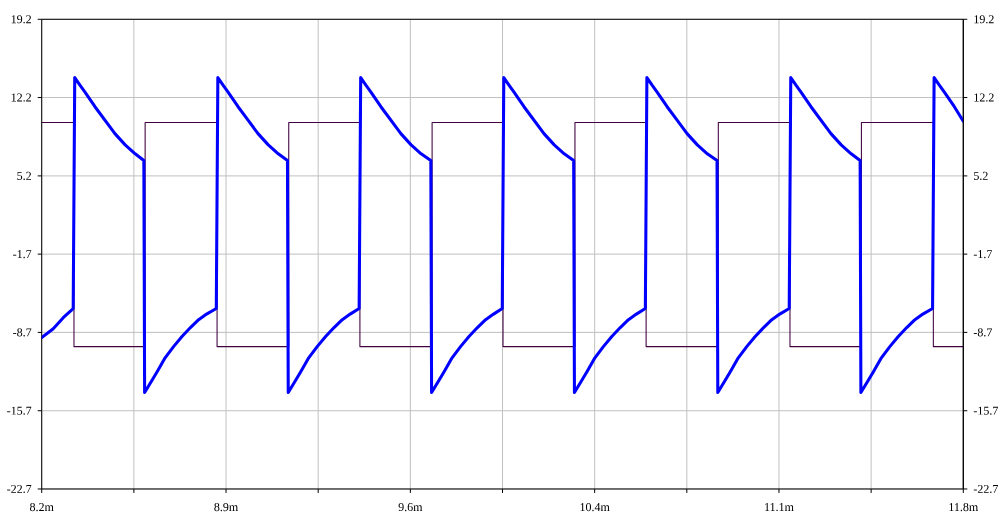 This screenshot has width=1004, height=521. Describe the element at coordinates (984, 97) in the screenshot. I see `y2-tick-label: 12.2` at that location.